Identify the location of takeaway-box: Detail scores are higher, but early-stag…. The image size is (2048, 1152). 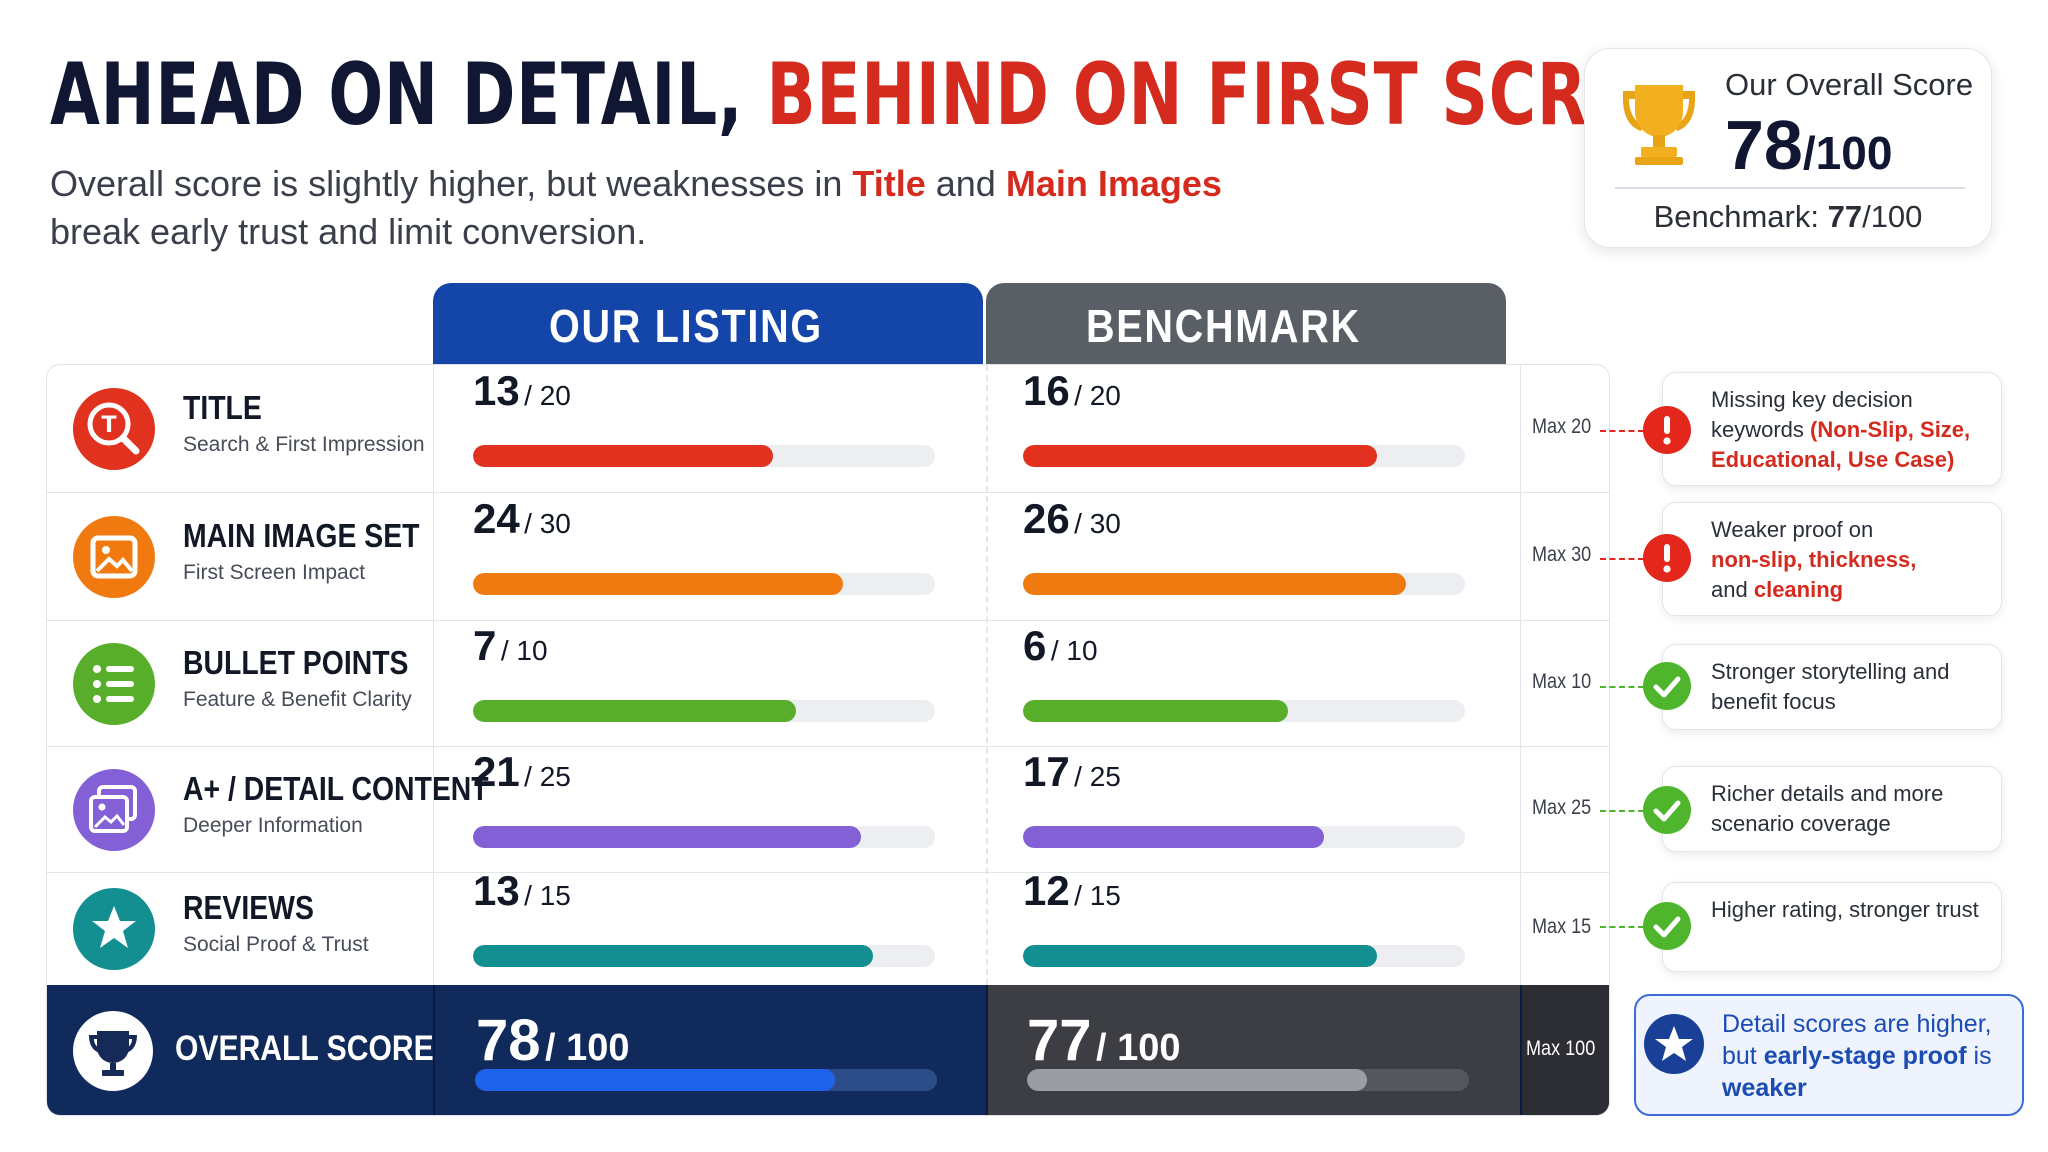
(1829, 1055).